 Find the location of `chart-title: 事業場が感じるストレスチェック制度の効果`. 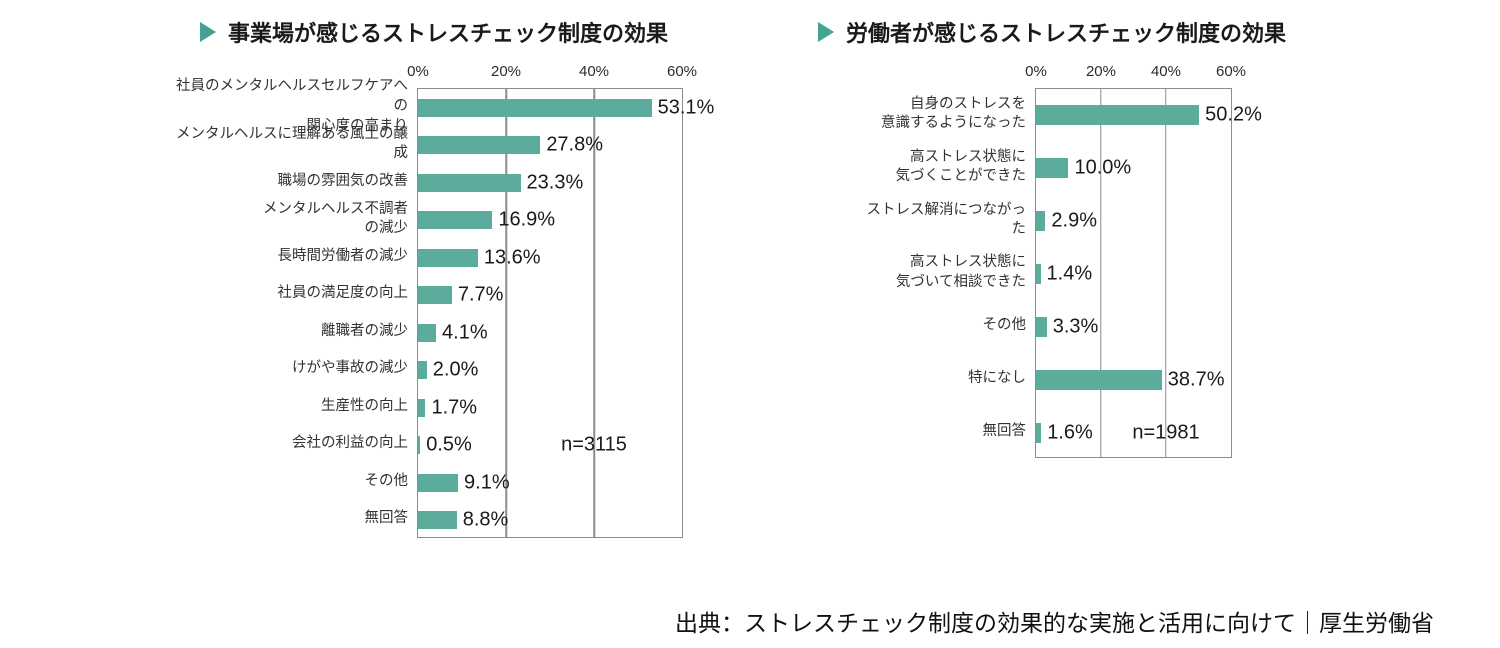

chart-title: 事業場が感じるストレスチェック制度の効果 is located at coordinates (448, 33).